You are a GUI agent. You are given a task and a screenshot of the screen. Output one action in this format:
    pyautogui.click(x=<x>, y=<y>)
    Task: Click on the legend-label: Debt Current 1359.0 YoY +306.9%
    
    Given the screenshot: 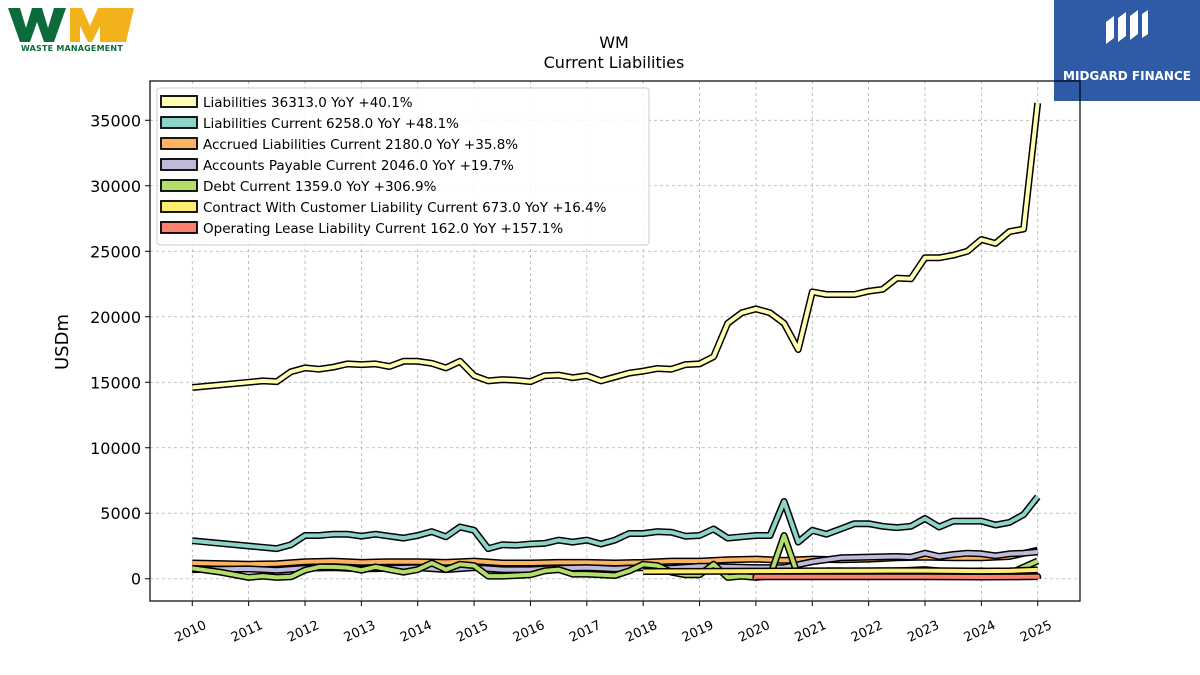 What is the action you would take?
    pyautogui.click(x=320, y=187)
    